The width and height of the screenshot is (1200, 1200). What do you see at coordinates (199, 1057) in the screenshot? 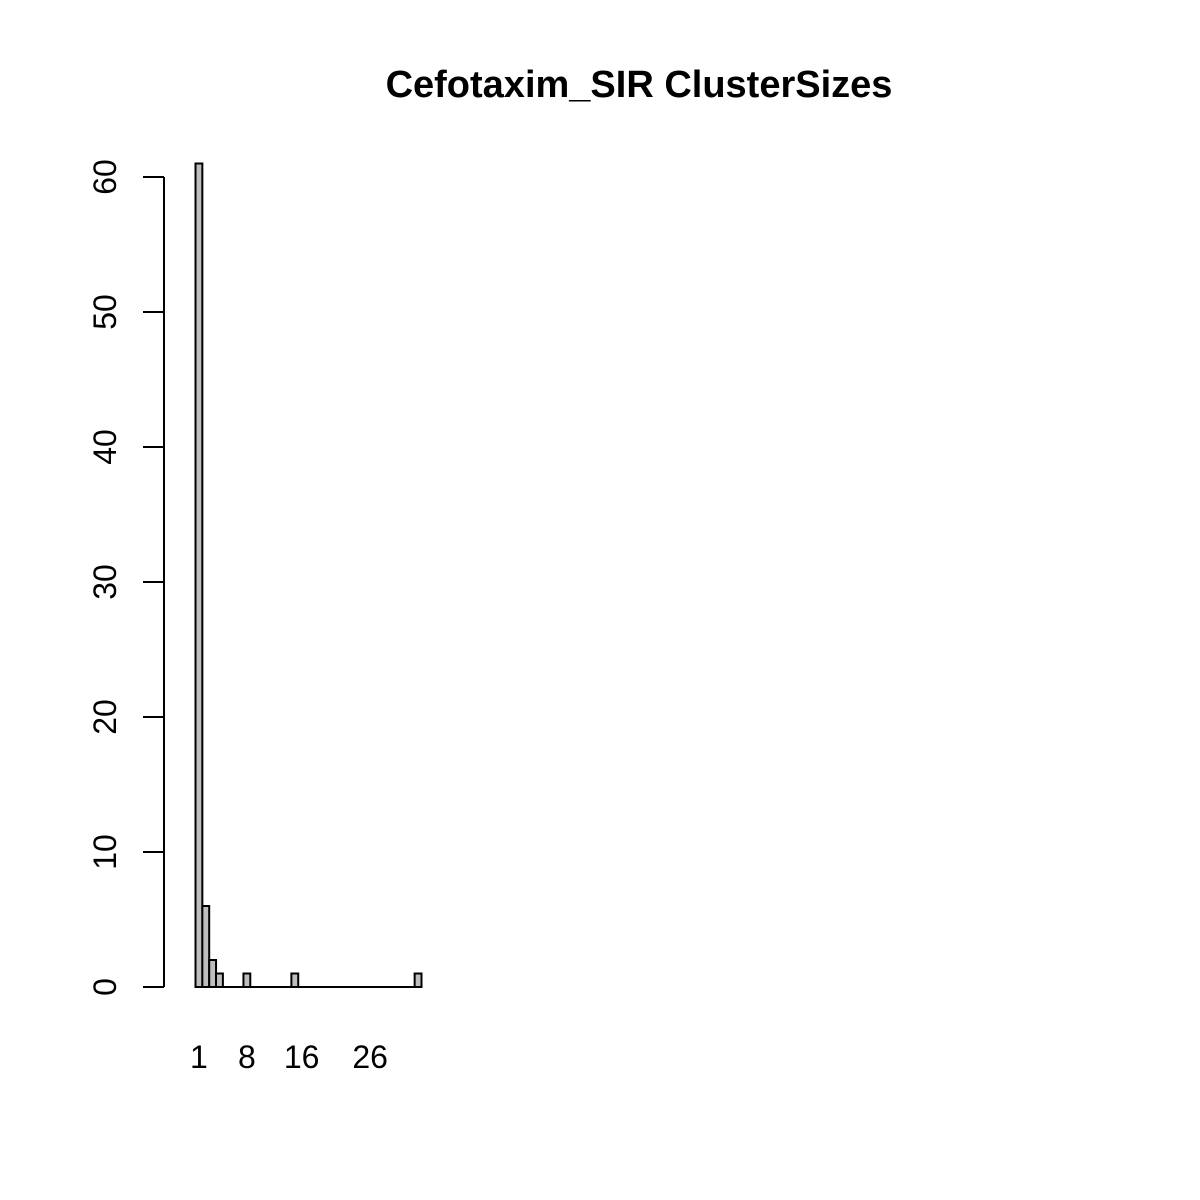
I see `x-tick-label: 1` at bounding box center [199, 1057].